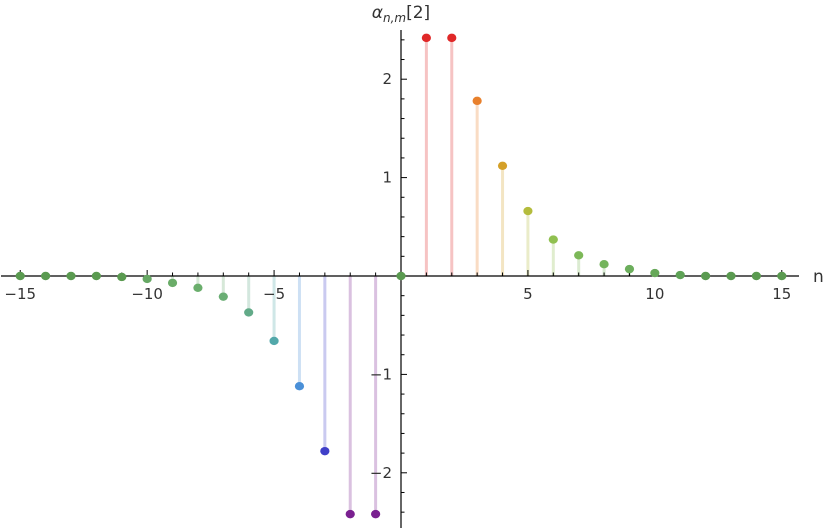 This screenshot has height=530, width=830. Describe the element at coordinates (381, 473) in the screenshot. I see `y-tick-label: −2` at that location.